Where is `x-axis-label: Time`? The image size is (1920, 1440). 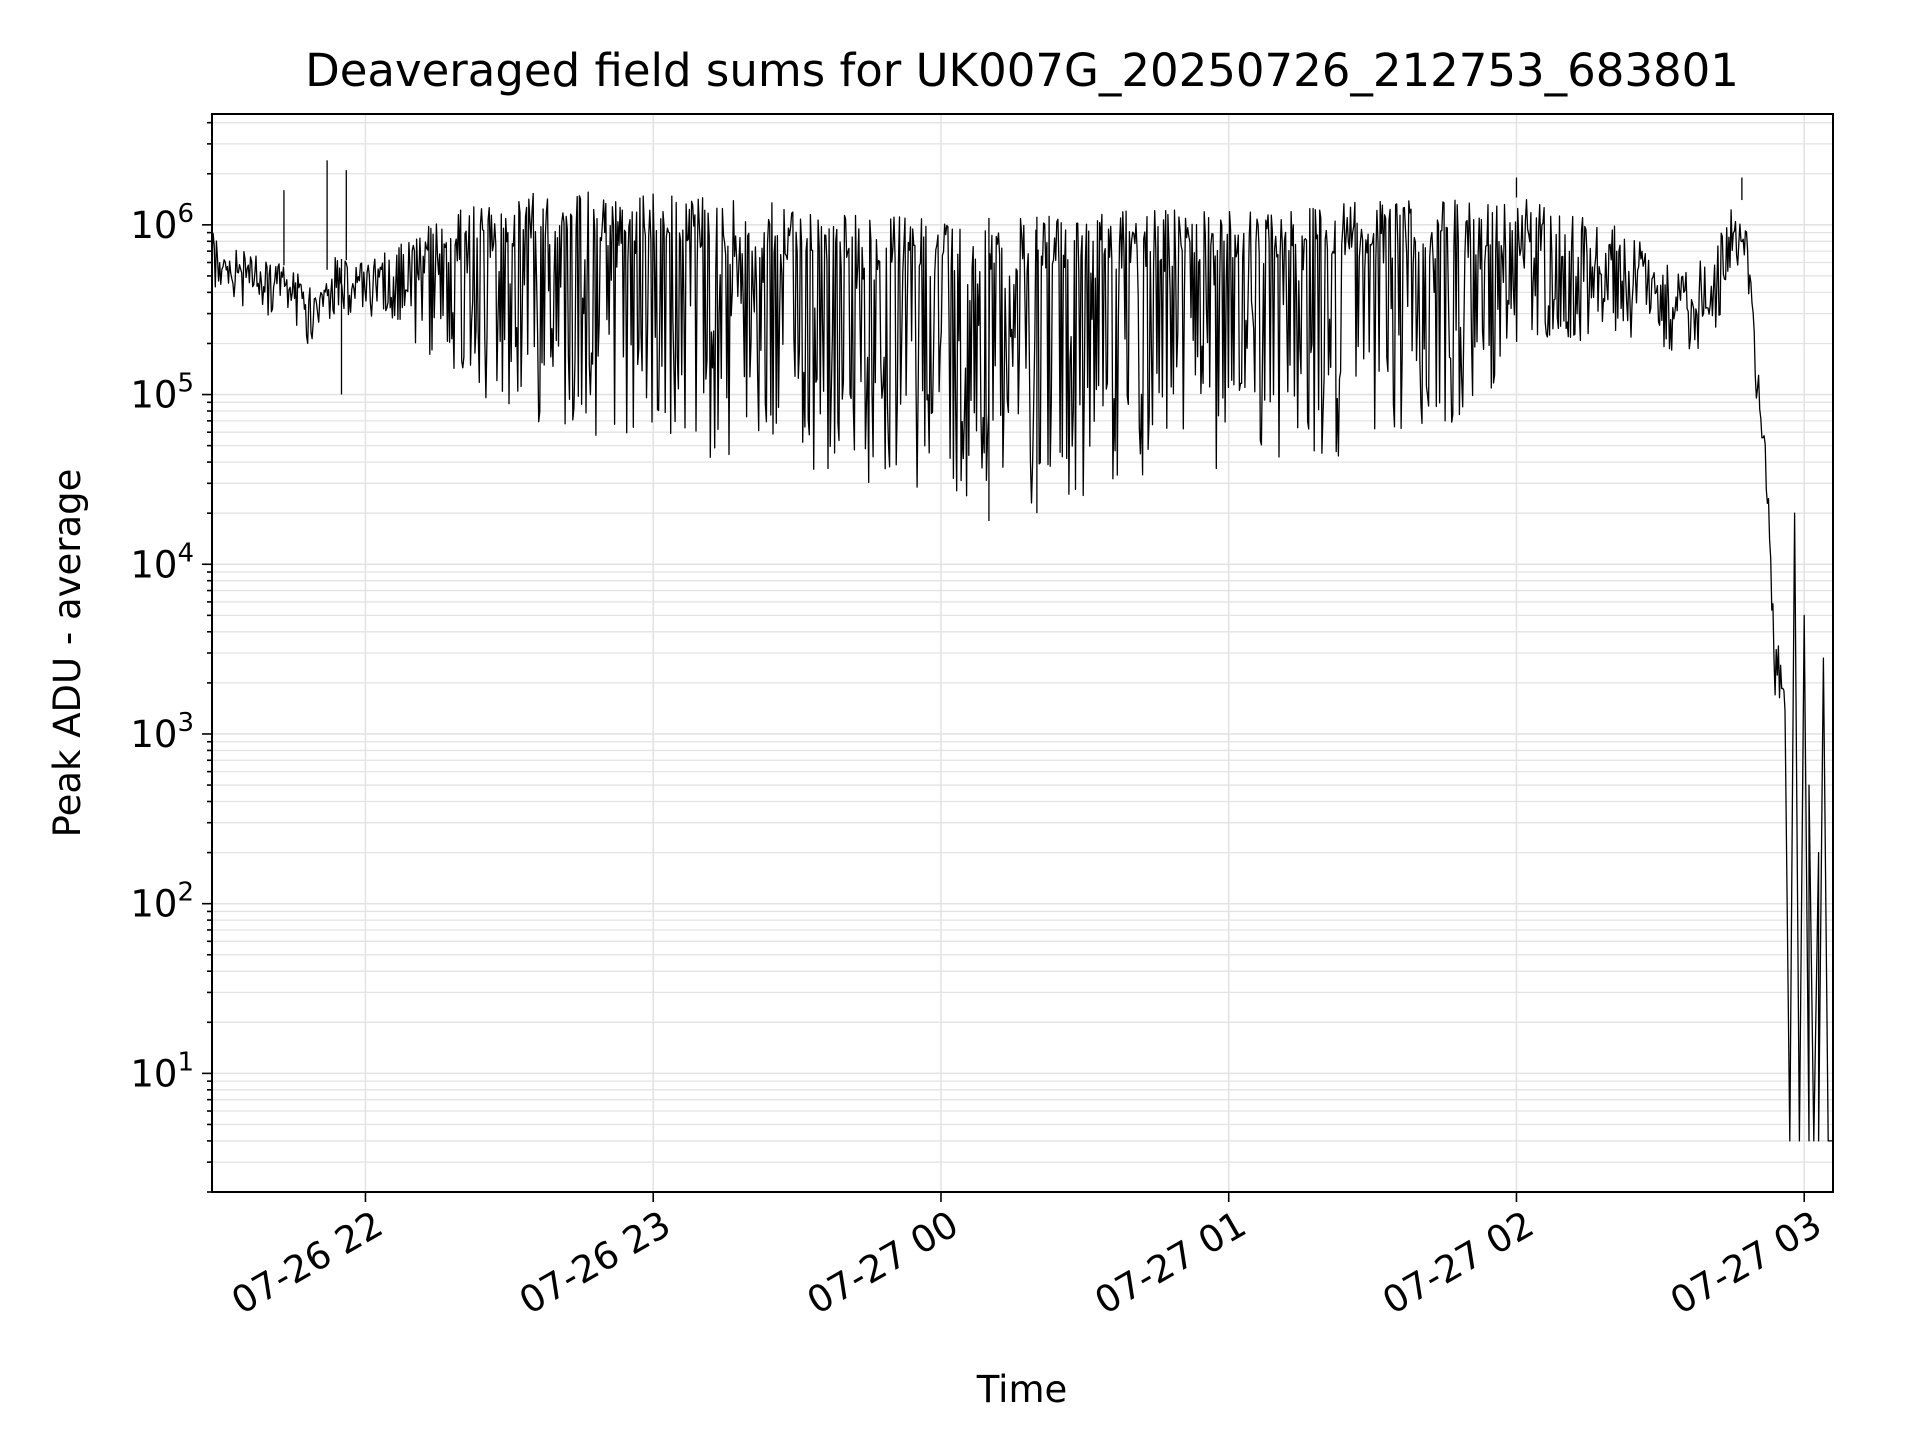
x-axis-label: Time is located at coordinates (1022, 1389).